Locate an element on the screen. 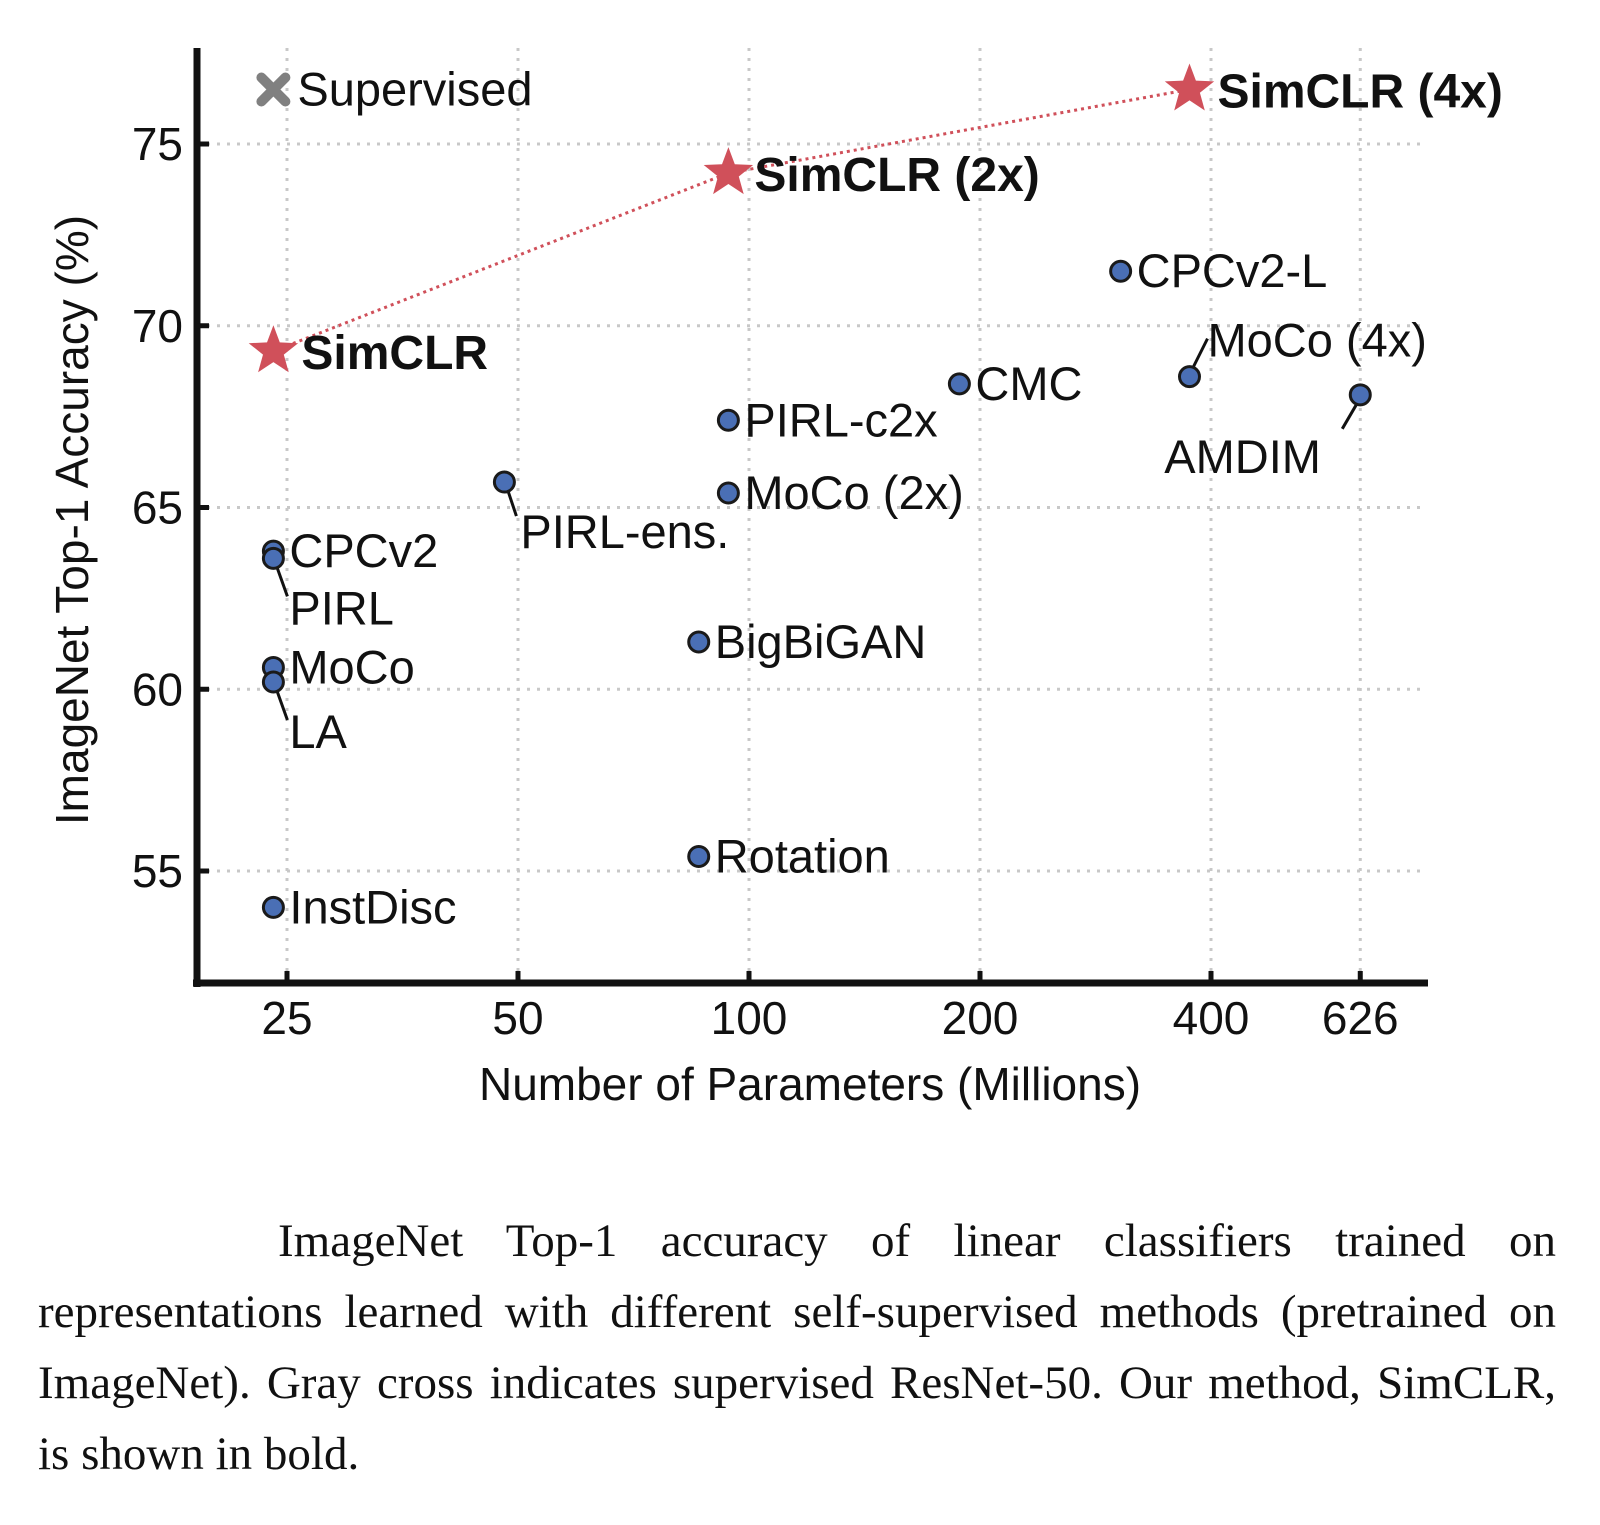  data-point-rotation: Rotation is located at coordinates (788, 855).